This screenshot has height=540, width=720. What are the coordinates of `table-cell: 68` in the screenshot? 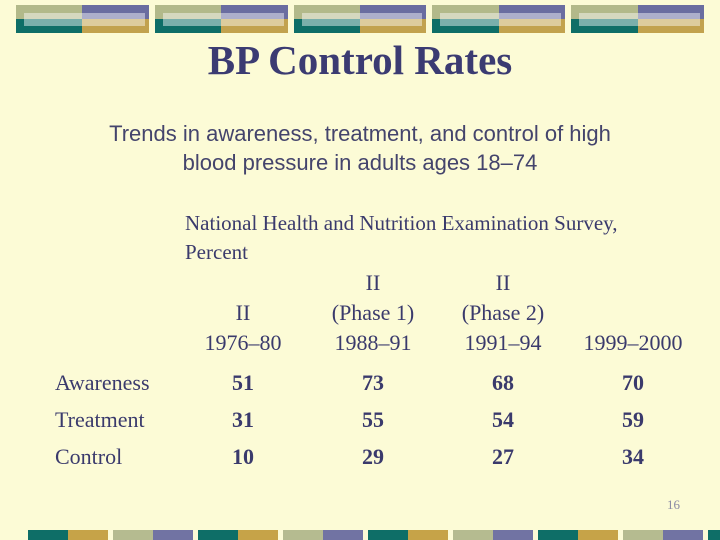 It's located at (503, 382).